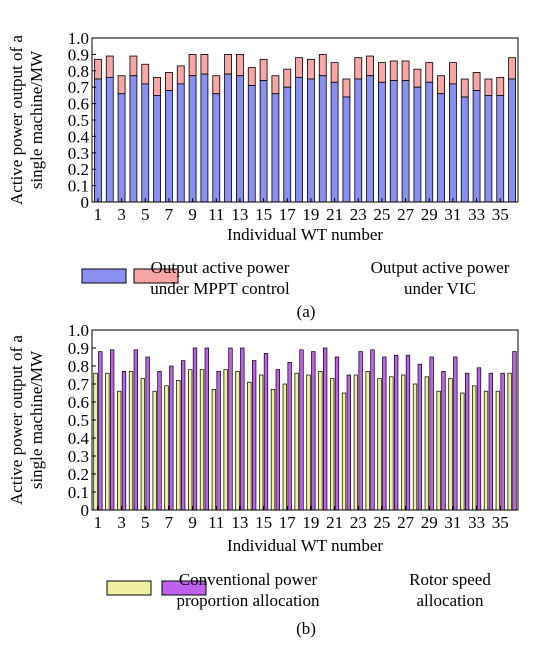 The width and height of the screenshot is (550, 649). I want to click on y-axis-title-line1: Active power output of a, so click(16, 120).